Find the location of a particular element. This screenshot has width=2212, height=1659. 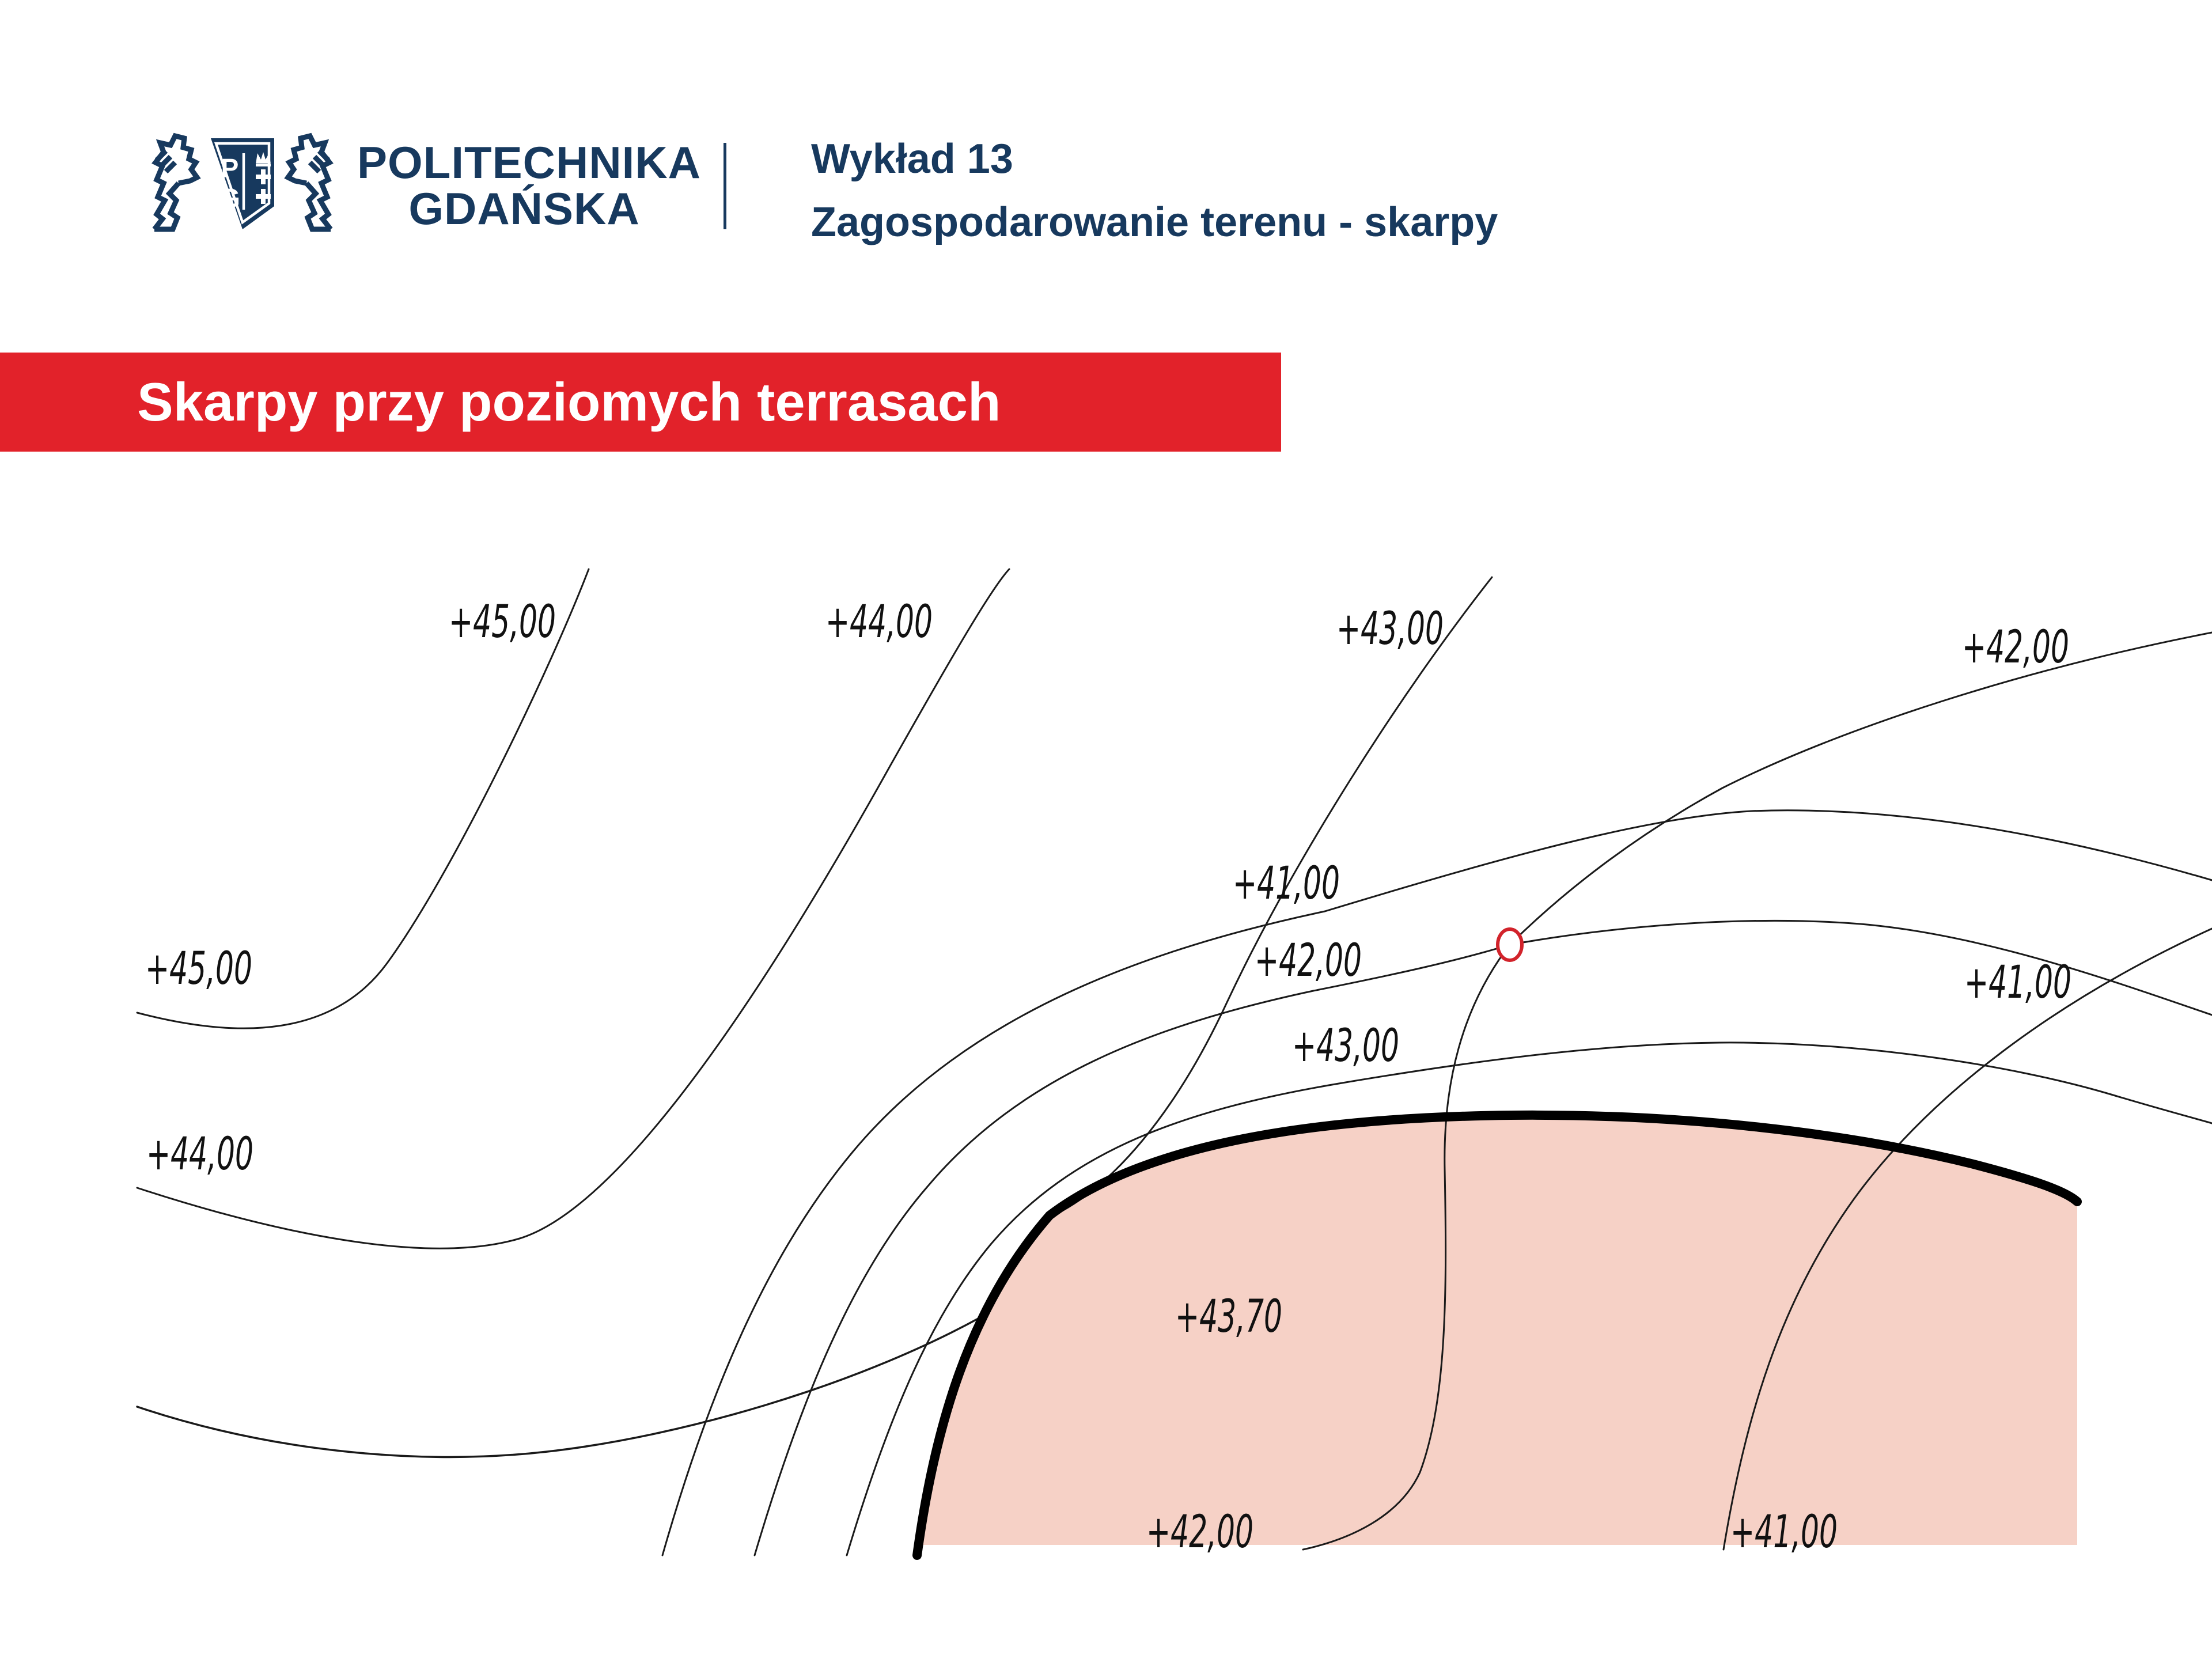

lecture-subtitle: Zagospodarowanie terenu - skarpy is located at coordinates (1154, 222).